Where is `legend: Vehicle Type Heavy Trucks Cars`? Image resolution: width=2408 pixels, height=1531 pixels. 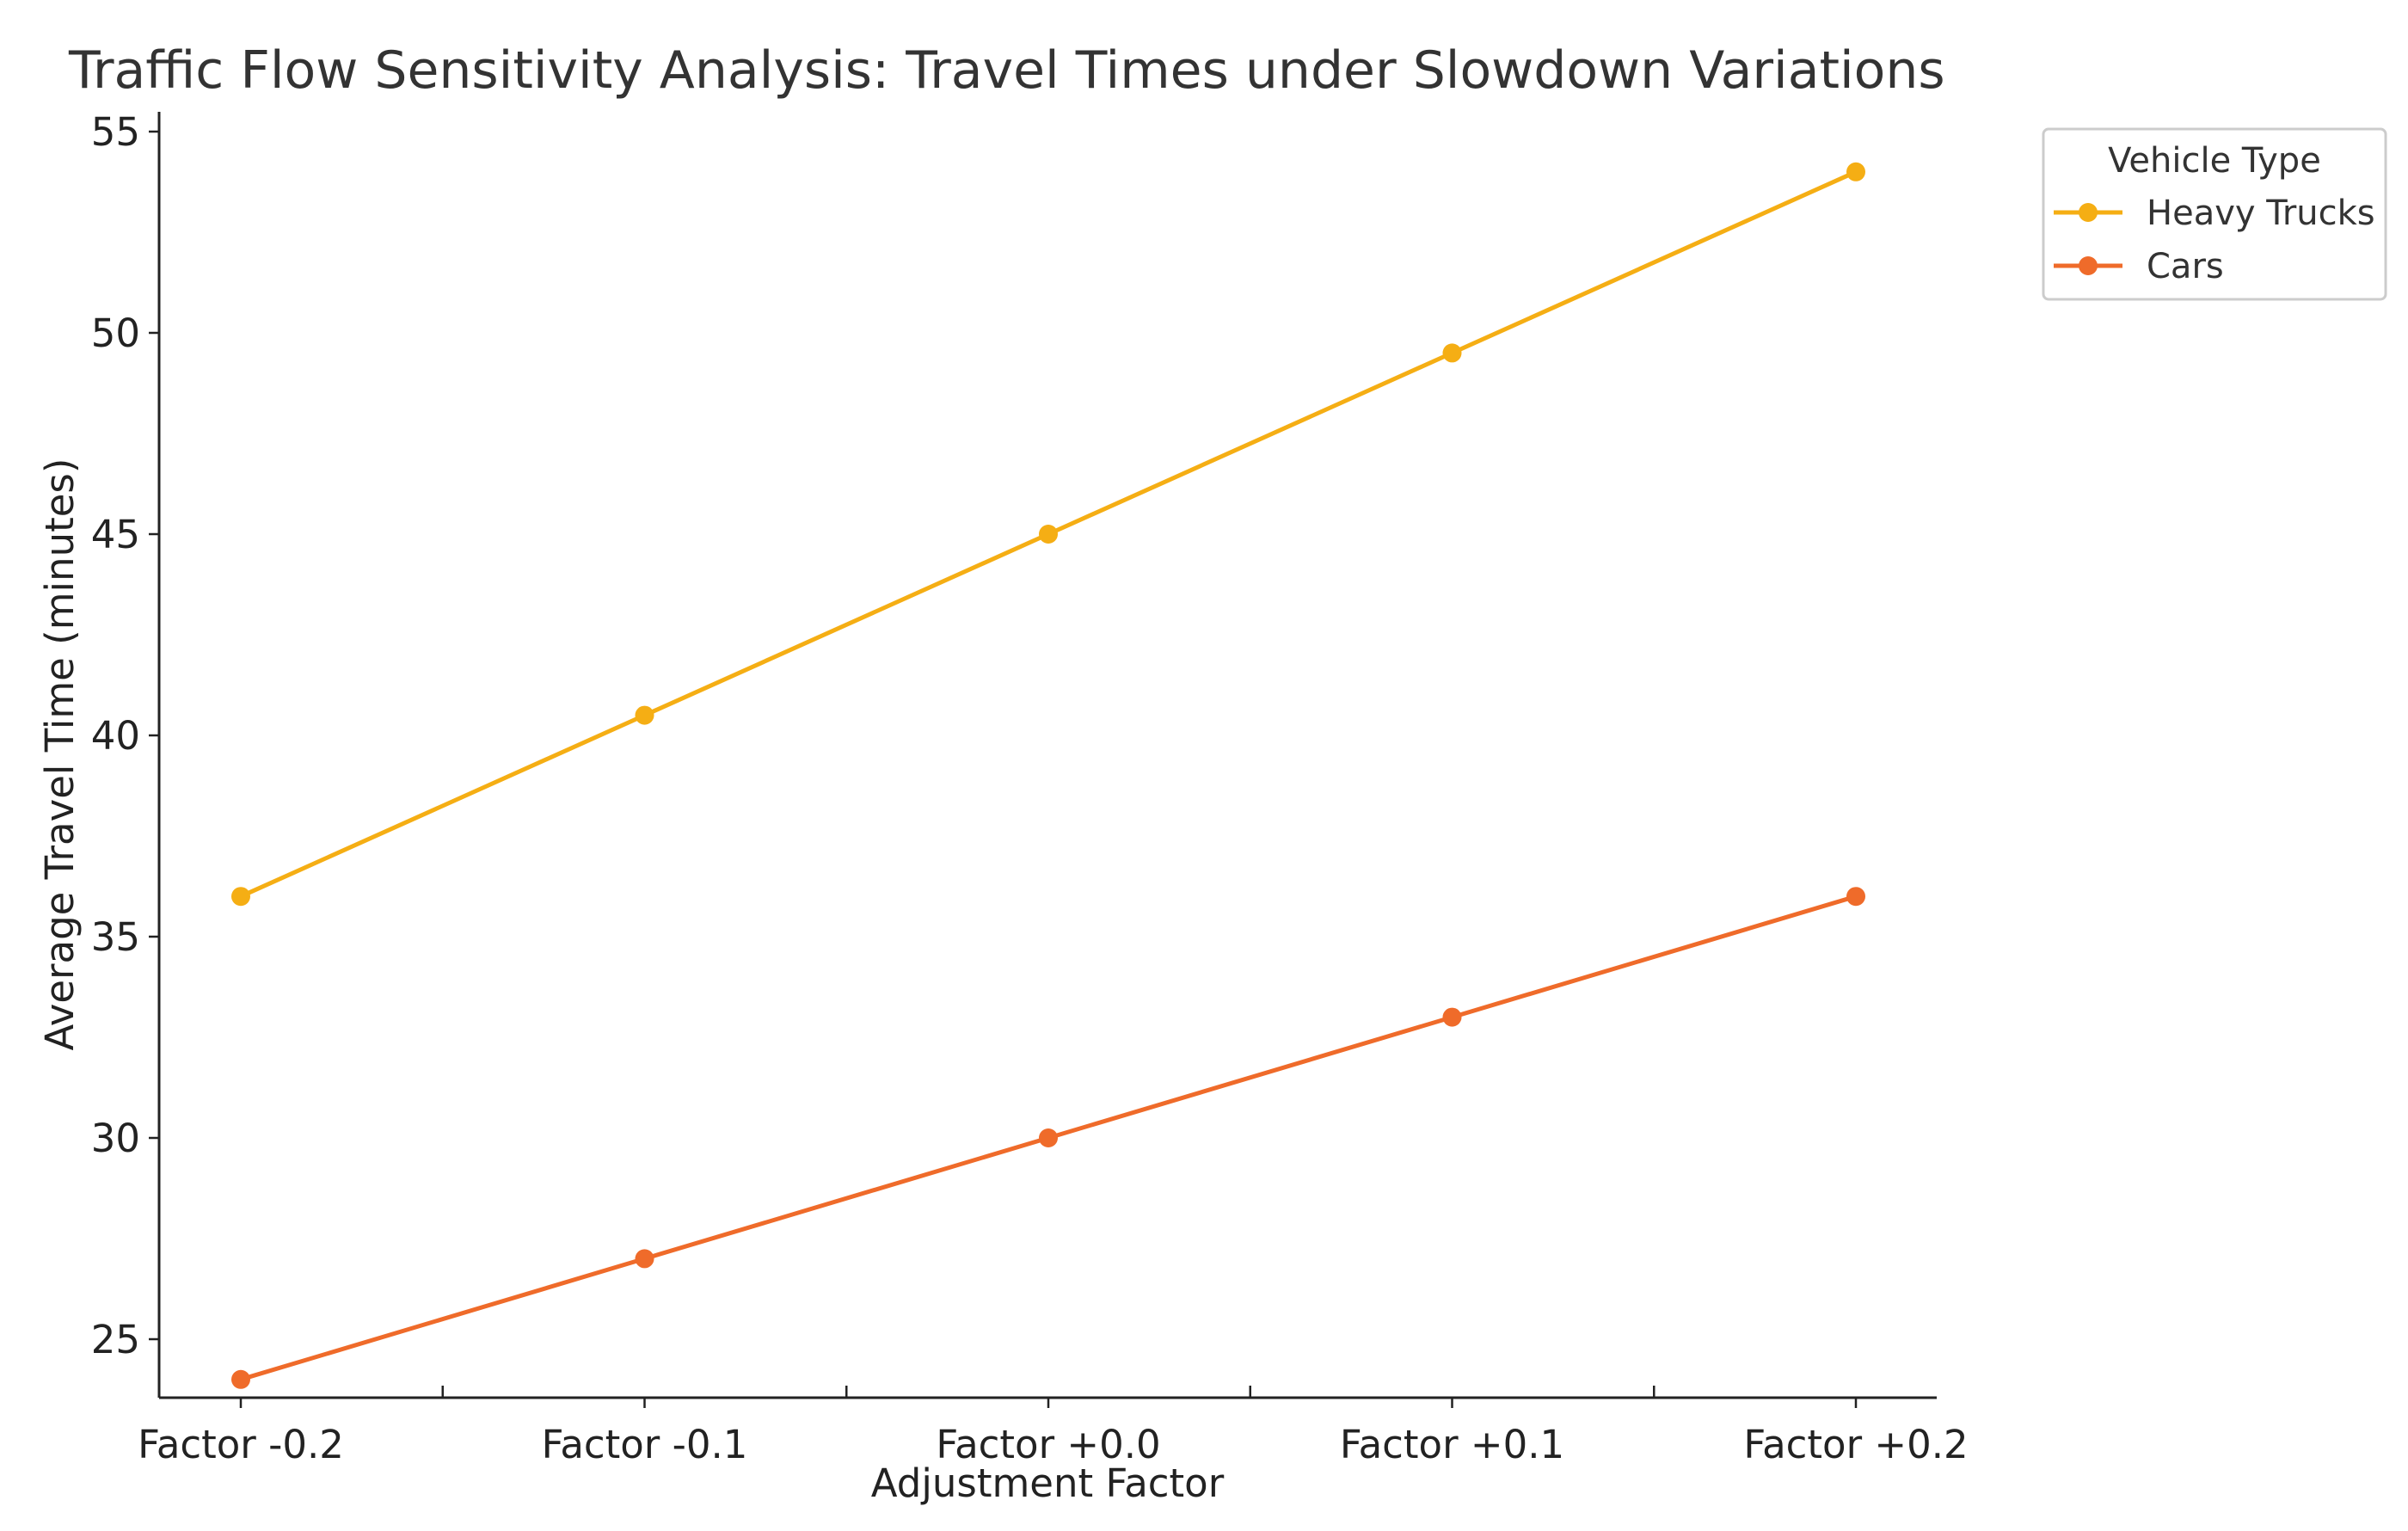 legend: Vehicle Type Heavy Trucks Cars is located at coordinates (2214, 214).